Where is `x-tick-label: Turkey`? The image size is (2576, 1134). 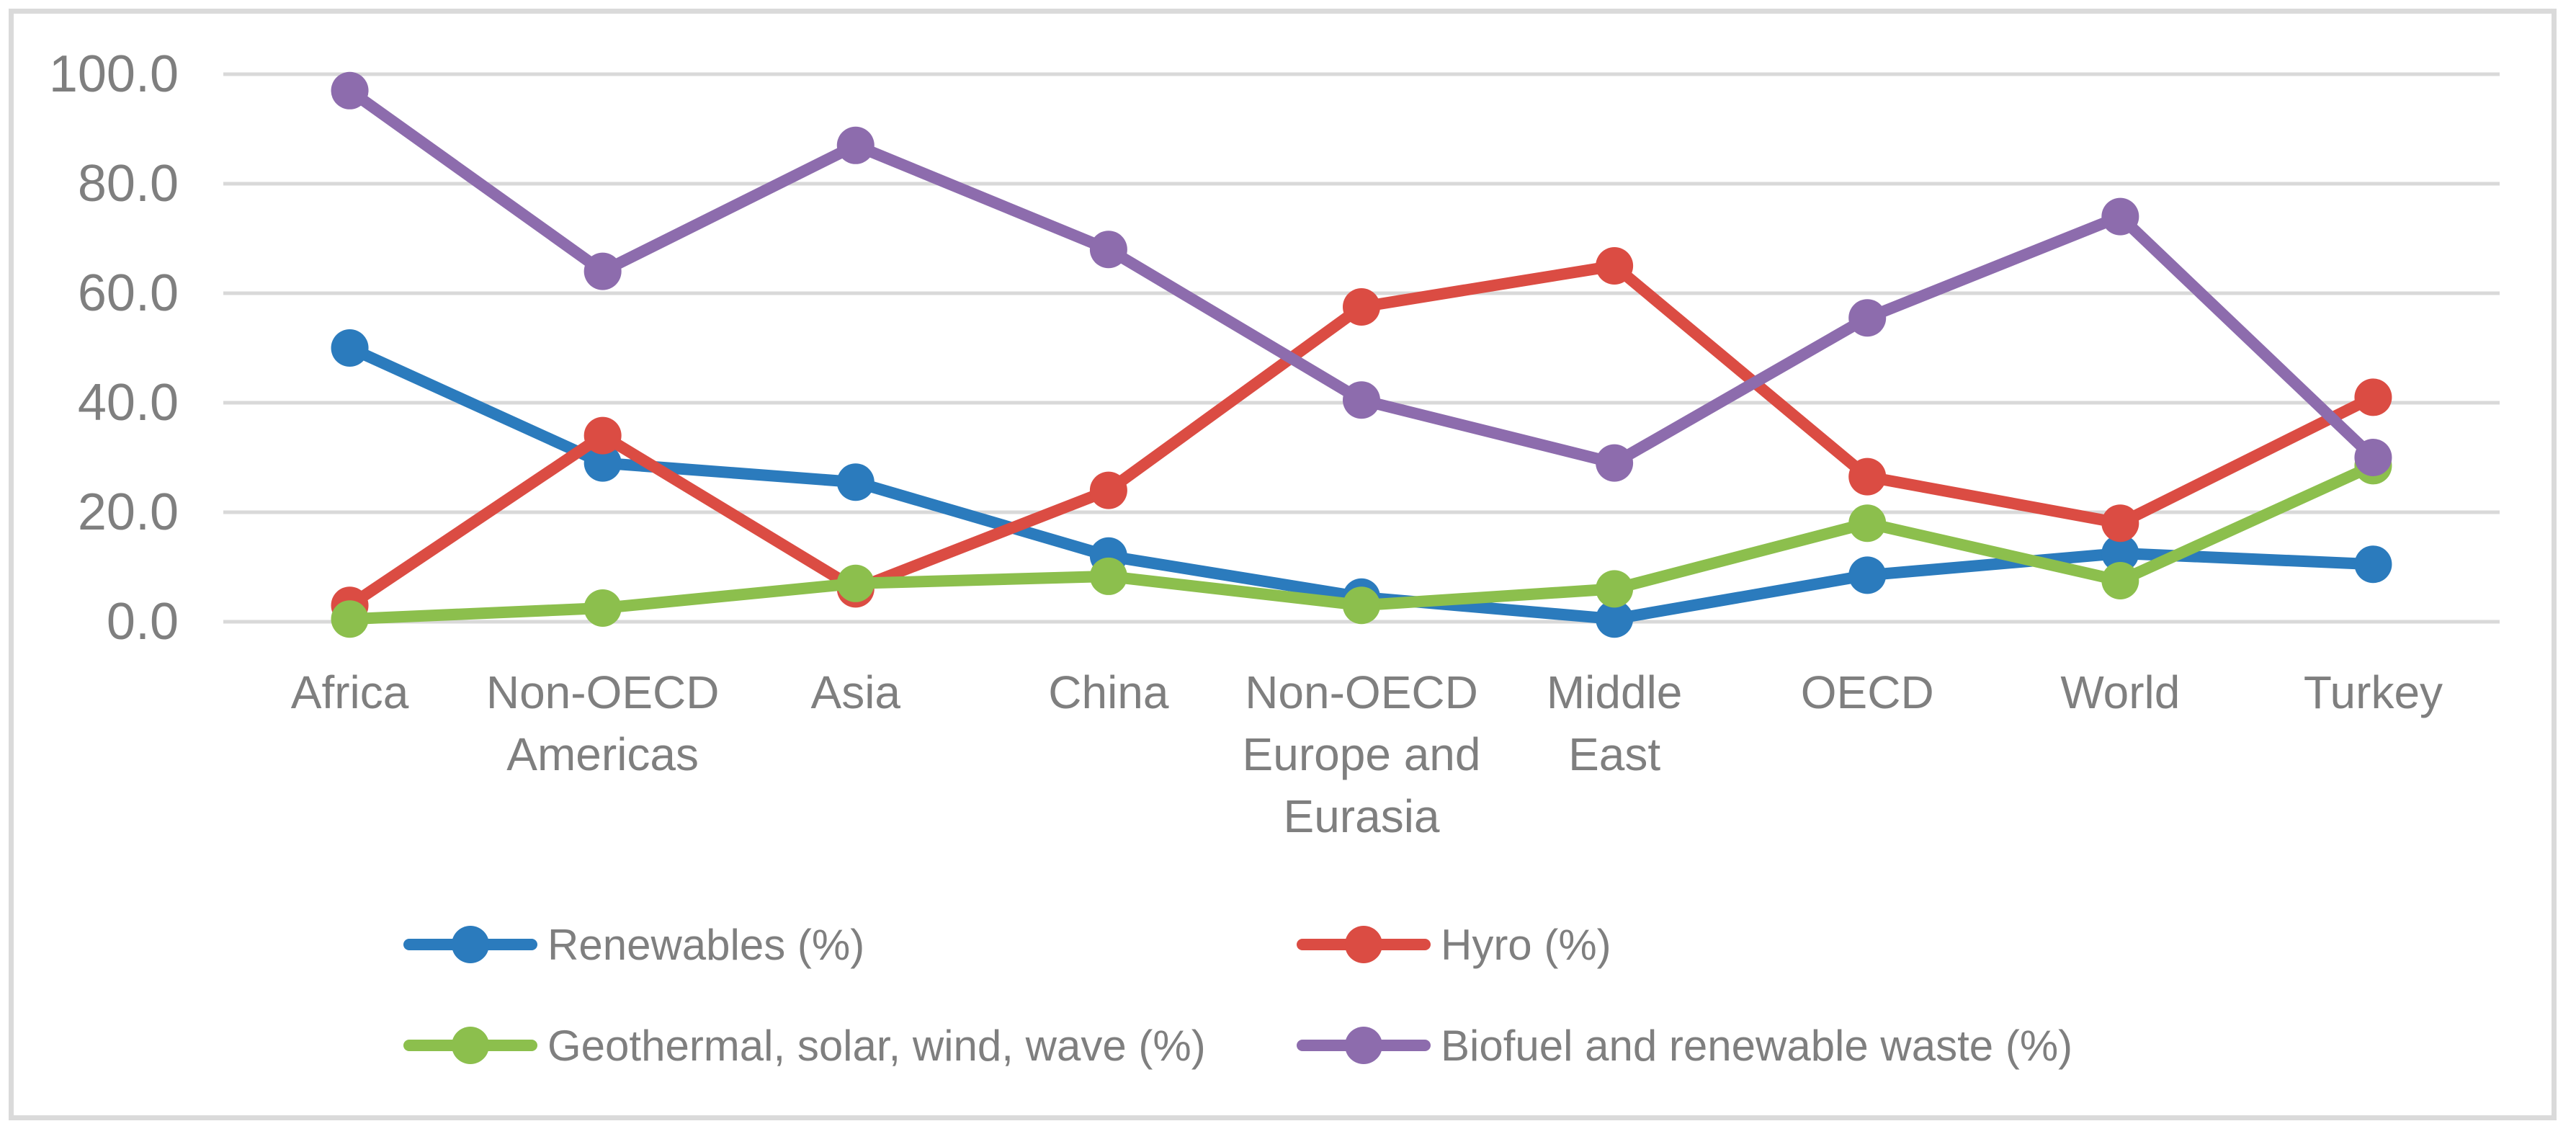 x-tick-label: Turkey is located at coordinates (2373, 692).